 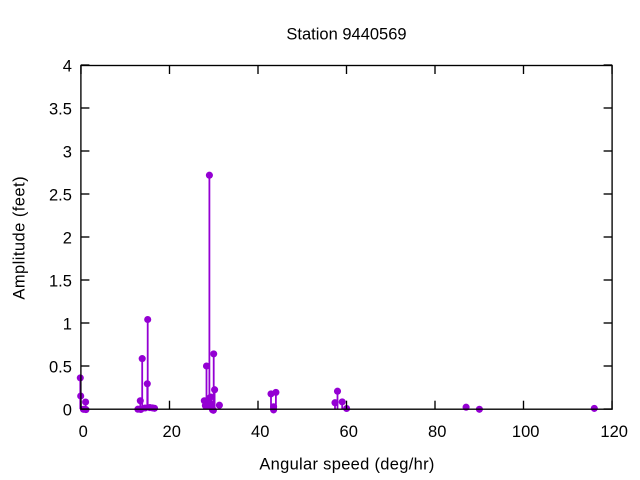 I want to click on svg-text: Angular speed (deg/hr), so click(x=346, y=465).